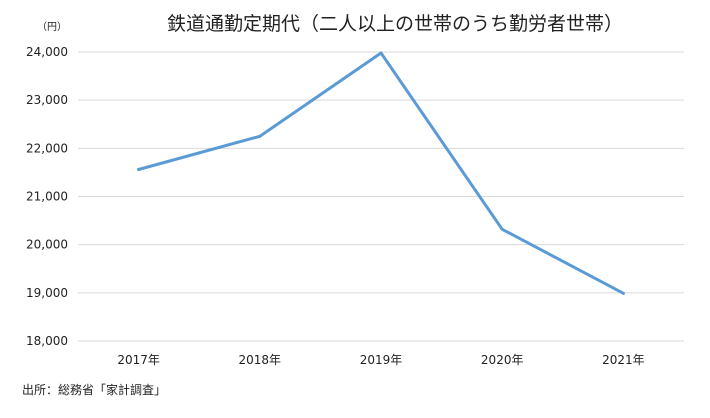 This screenshot has height=418, width=710. Describe the element at coordinates (47, 52) in the screenshot. I see `y-tick-label: 24,000` at that location.